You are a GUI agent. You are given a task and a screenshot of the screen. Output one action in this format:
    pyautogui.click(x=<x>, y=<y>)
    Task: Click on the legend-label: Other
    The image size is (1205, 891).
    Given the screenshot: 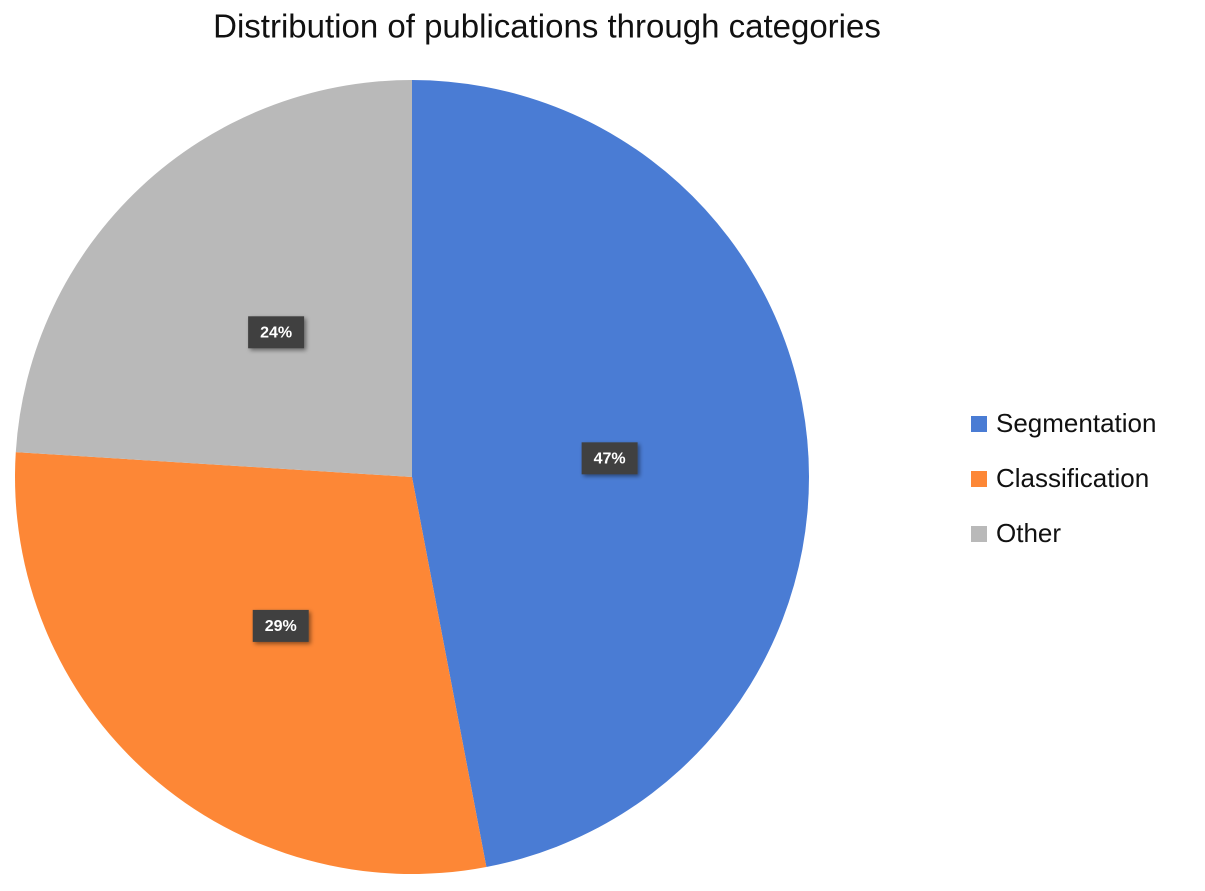 What is the action you would take?
    pyautogui.click(x=1028, y=533)
    